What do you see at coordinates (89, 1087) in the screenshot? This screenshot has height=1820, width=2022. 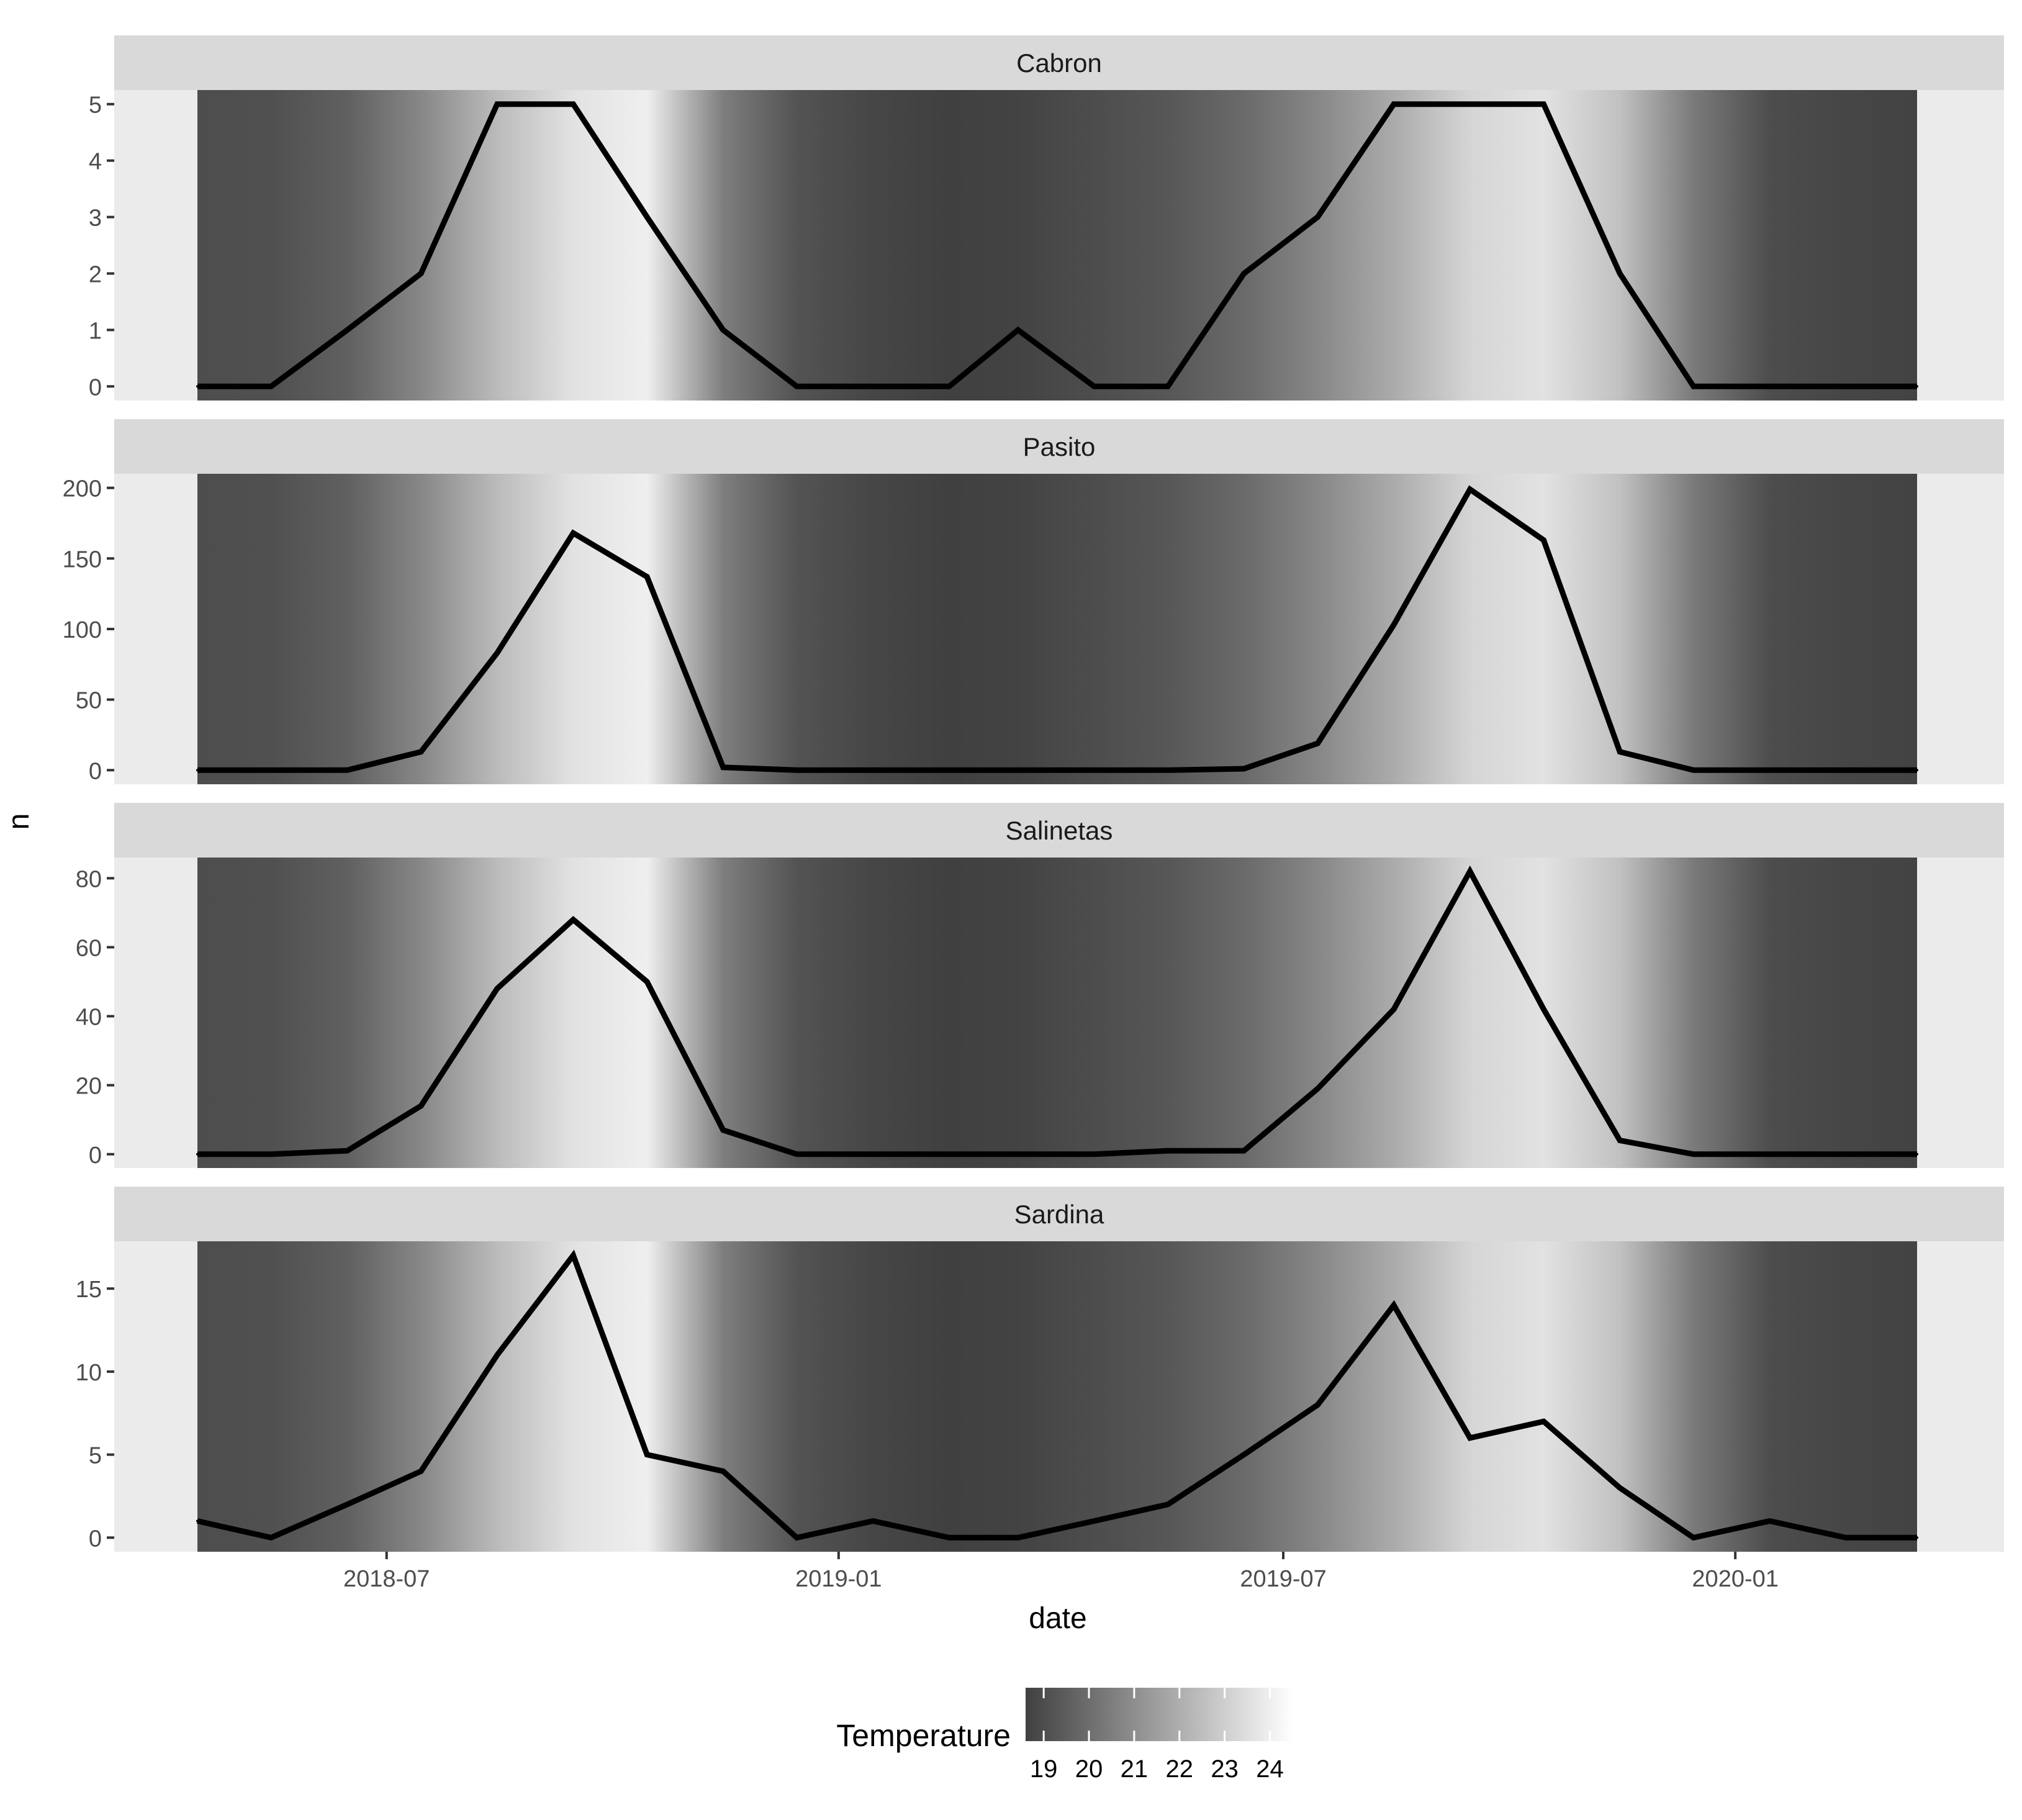 I see `y-tick-label: 20` at bounding box center [89, 1087].